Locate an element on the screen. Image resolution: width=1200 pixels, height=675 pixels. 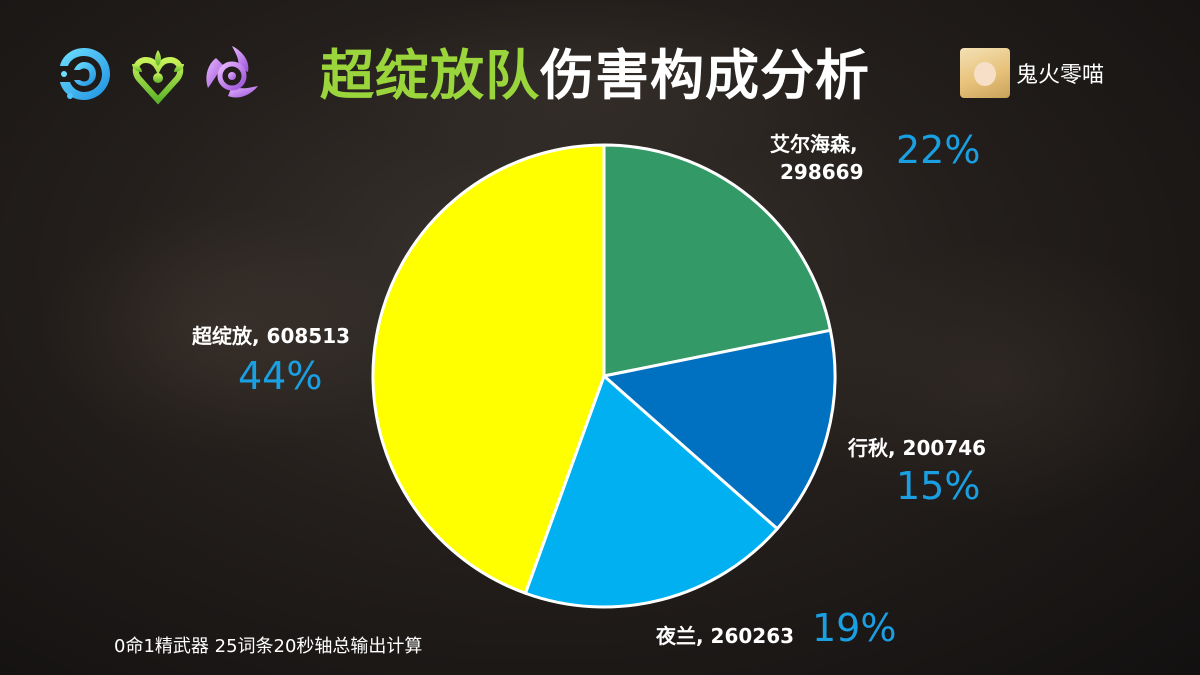
pie-slice-yelan is located at coordinates (651, 491).